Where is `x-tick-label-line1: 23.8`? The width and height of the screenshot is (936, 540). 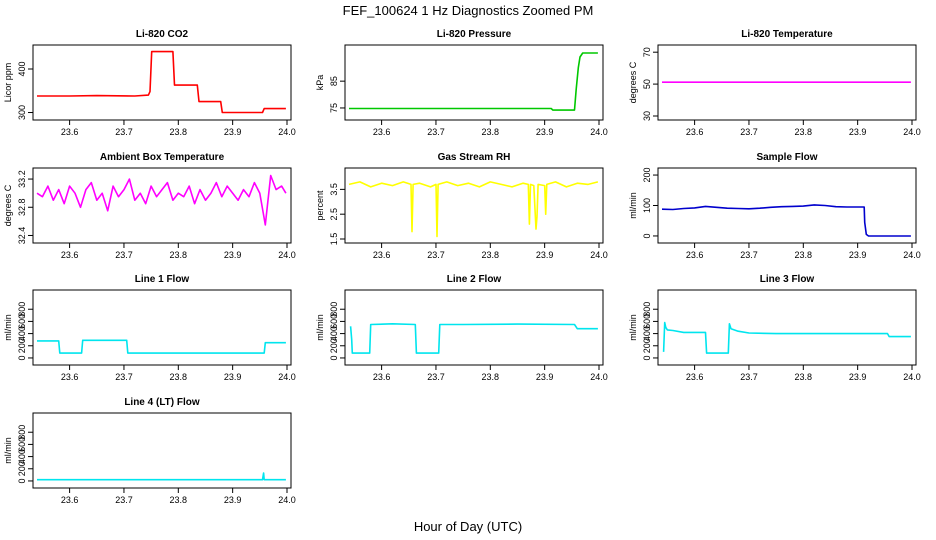 x-tick-label-line1: 23.8 is located at coordinates (179, 377).